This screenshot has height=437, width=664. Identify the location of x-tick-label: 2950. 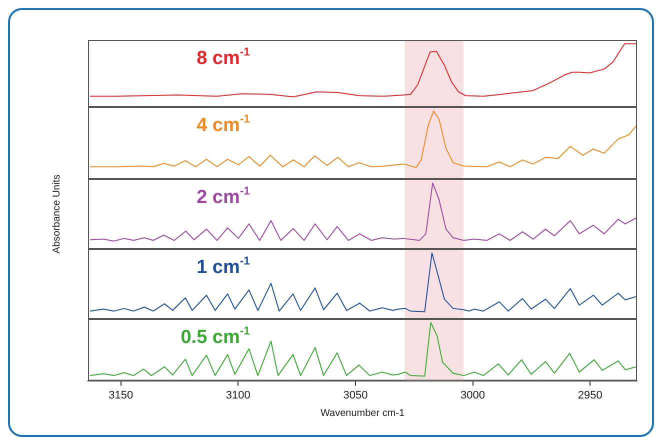
(590, 395).